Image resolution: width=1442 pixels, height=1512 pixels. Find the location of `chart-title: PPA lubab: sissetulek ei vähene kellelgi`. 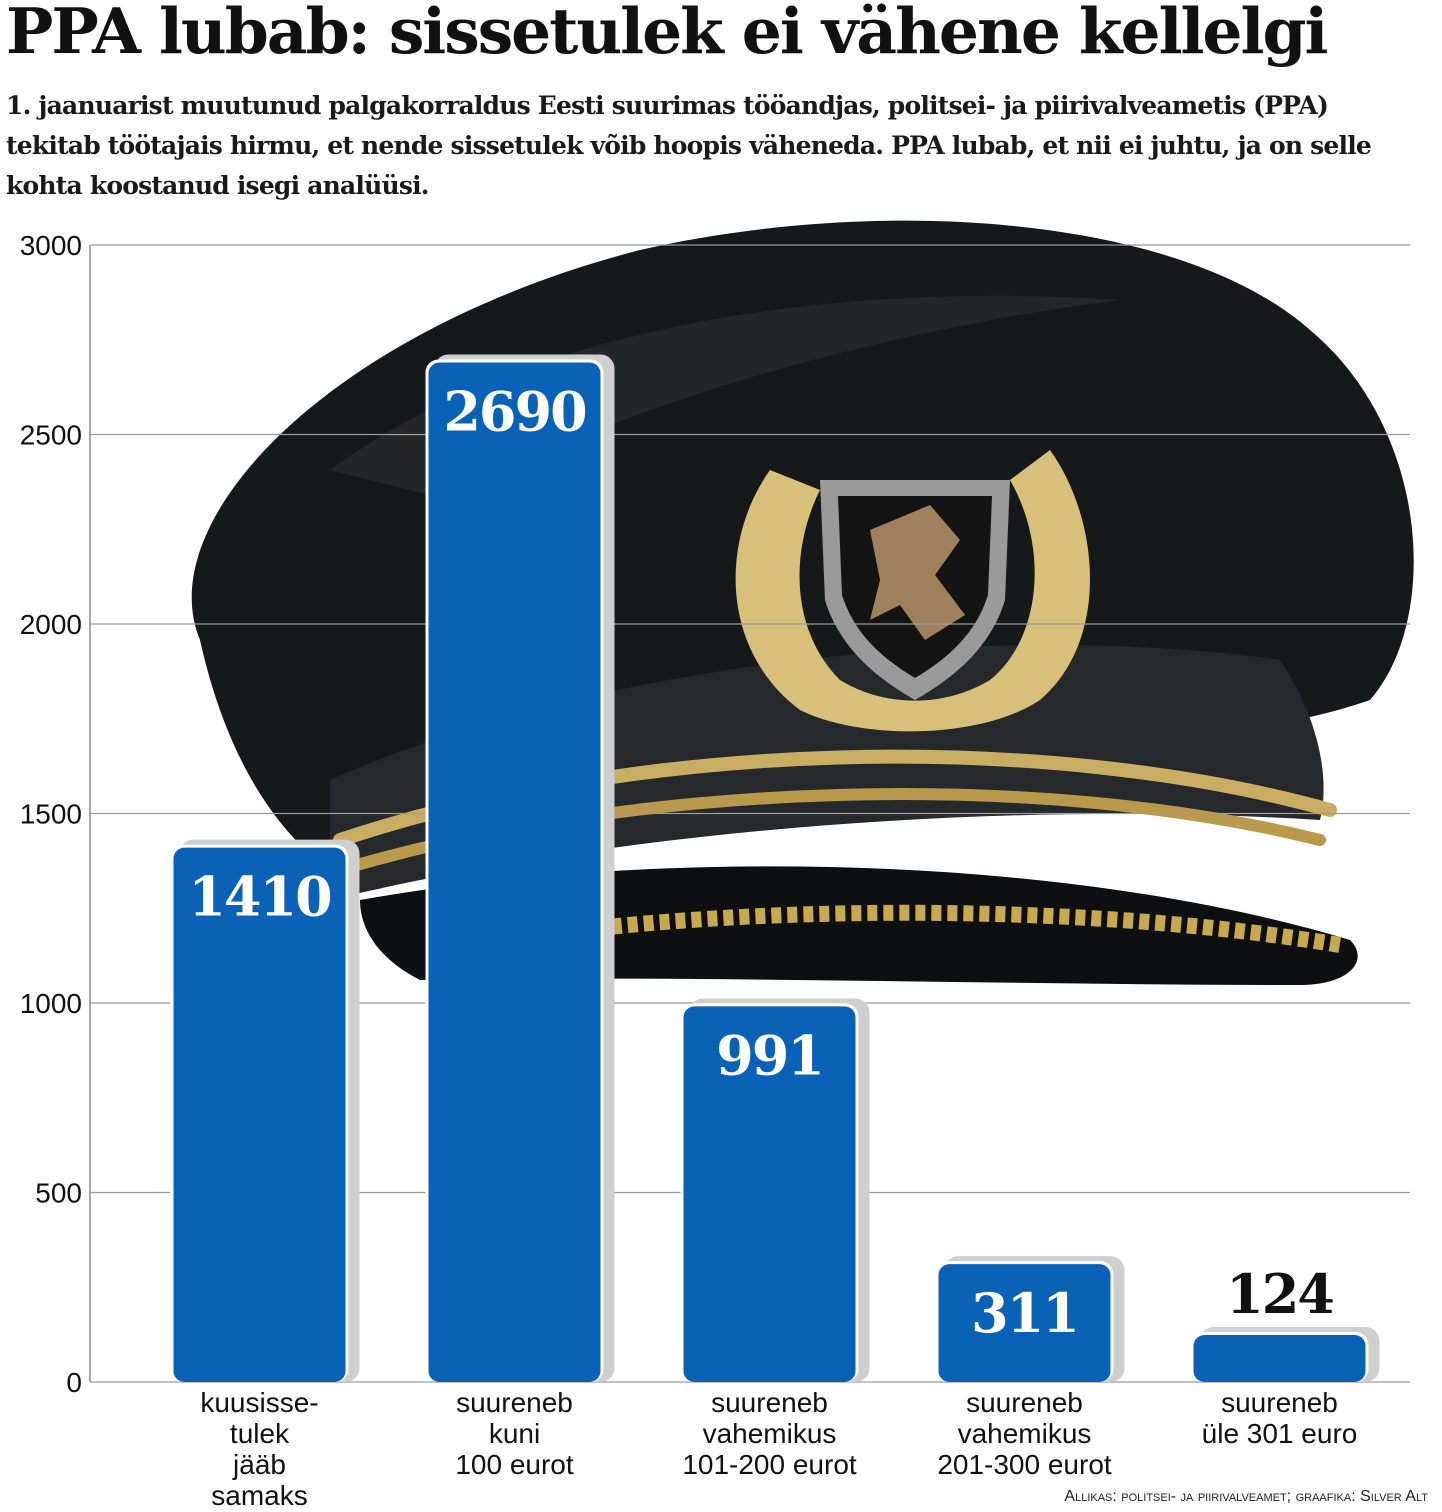

chart-title: PPA lubab: sissetulek ei vähene kellelgi is located at coordinates (667, 34).